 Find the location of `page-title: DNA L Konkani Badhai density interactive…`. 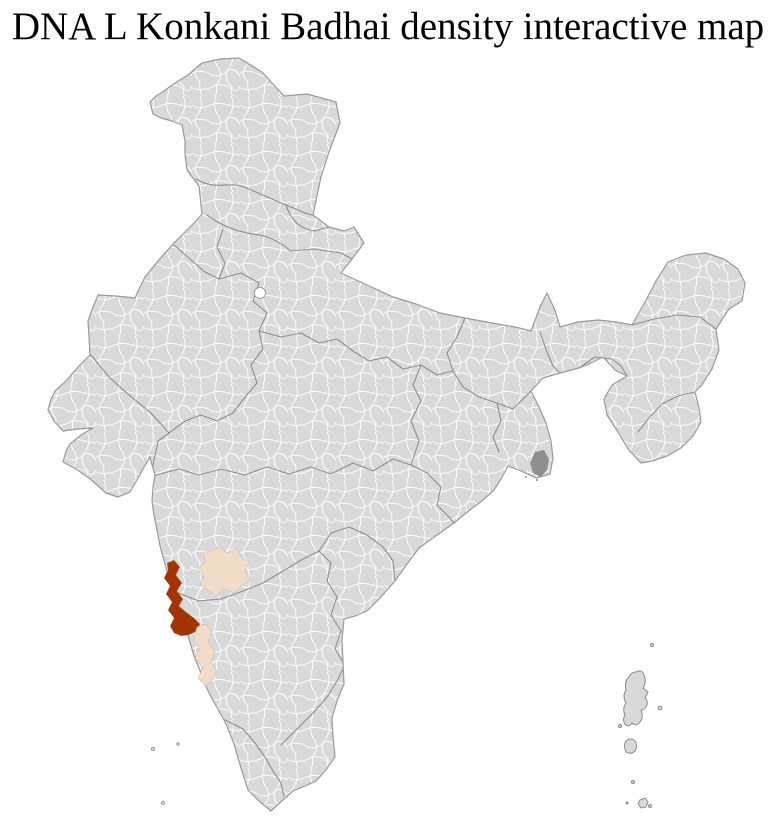

page-title: DNA L Konkani Badhai density interactive… is located at coordinates (388, 26).